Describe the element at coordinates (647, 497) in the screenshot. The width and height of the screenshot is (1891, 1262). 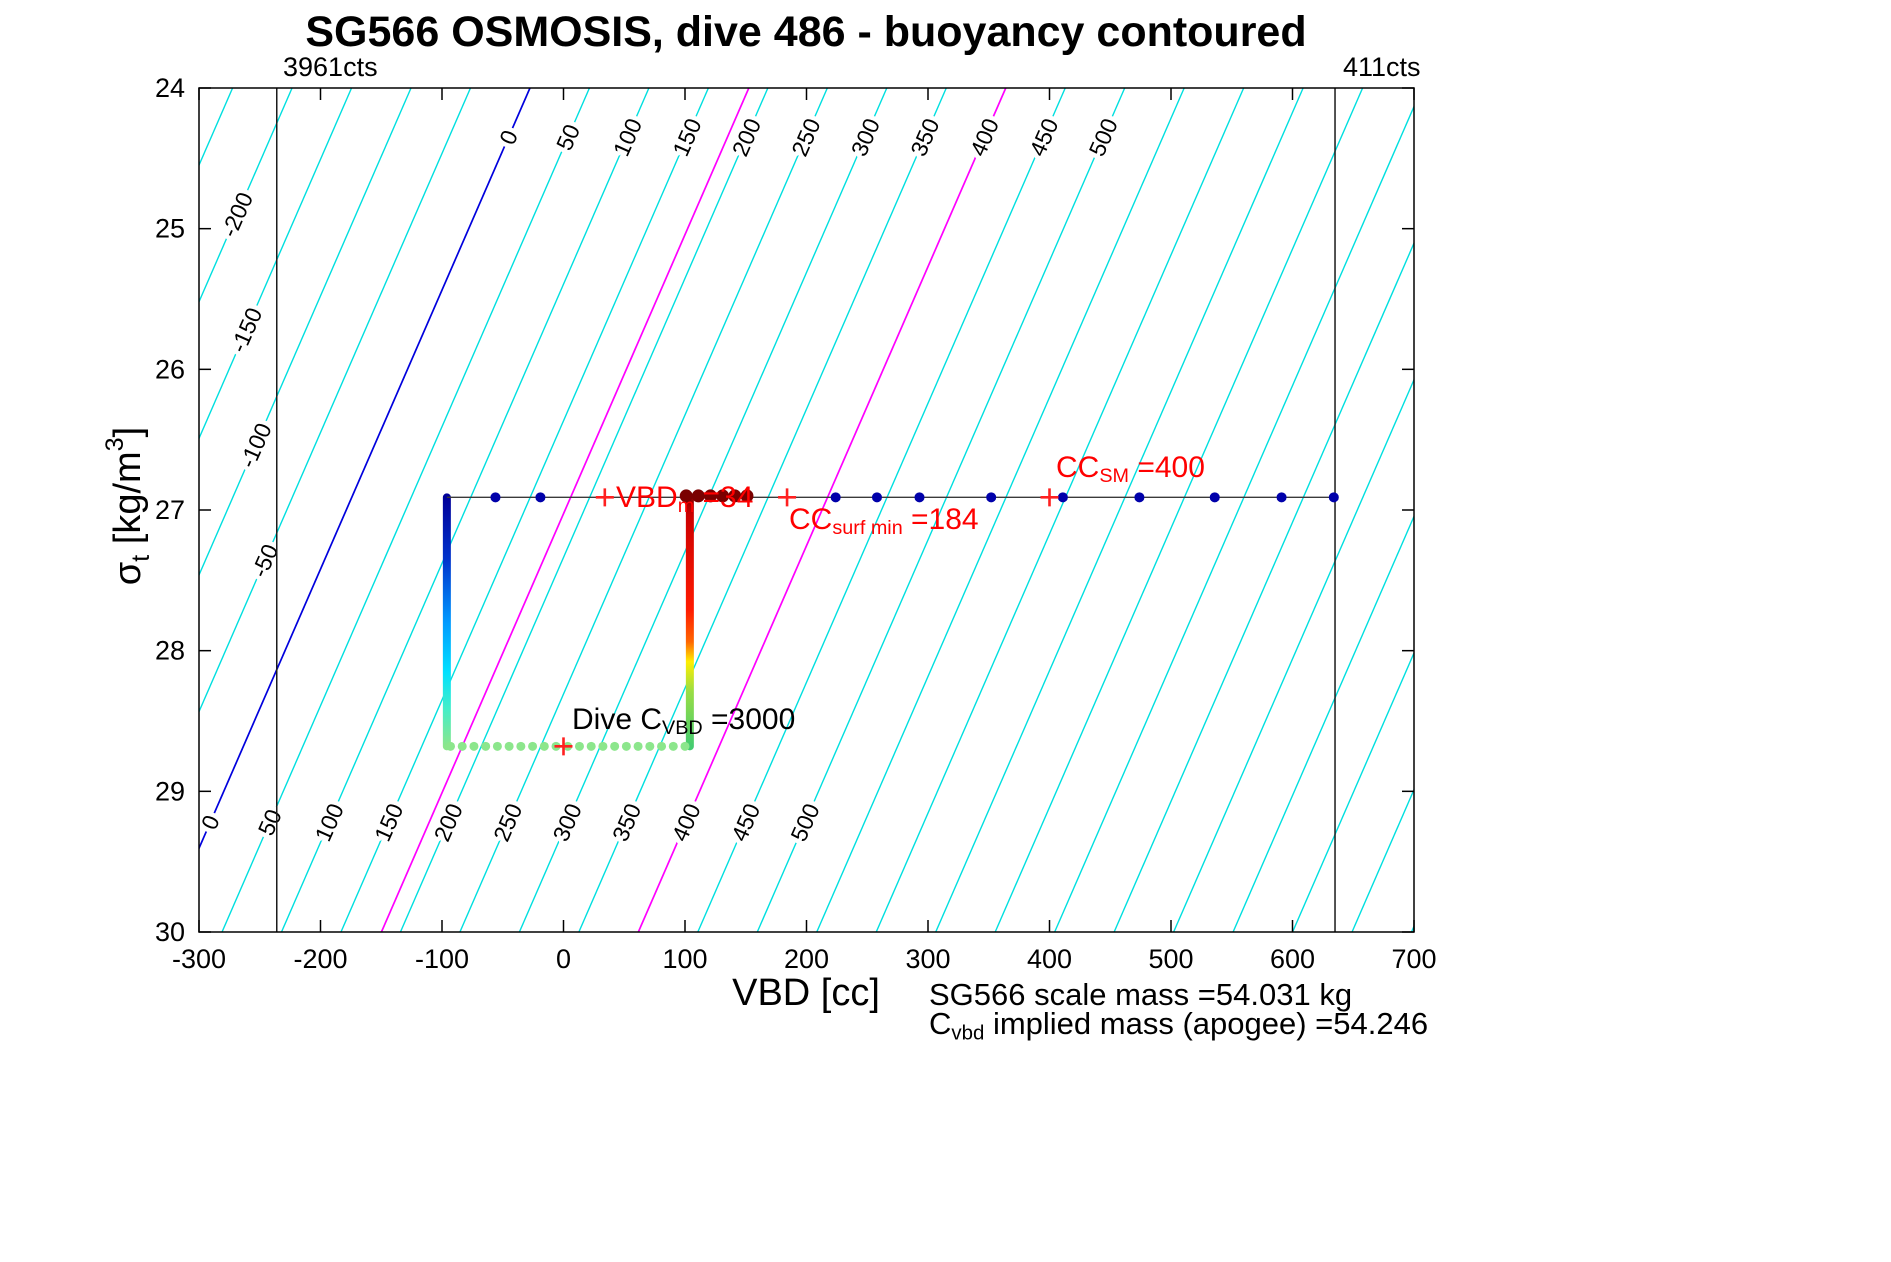
I see `vbd-m-pre: VBD` at that location.